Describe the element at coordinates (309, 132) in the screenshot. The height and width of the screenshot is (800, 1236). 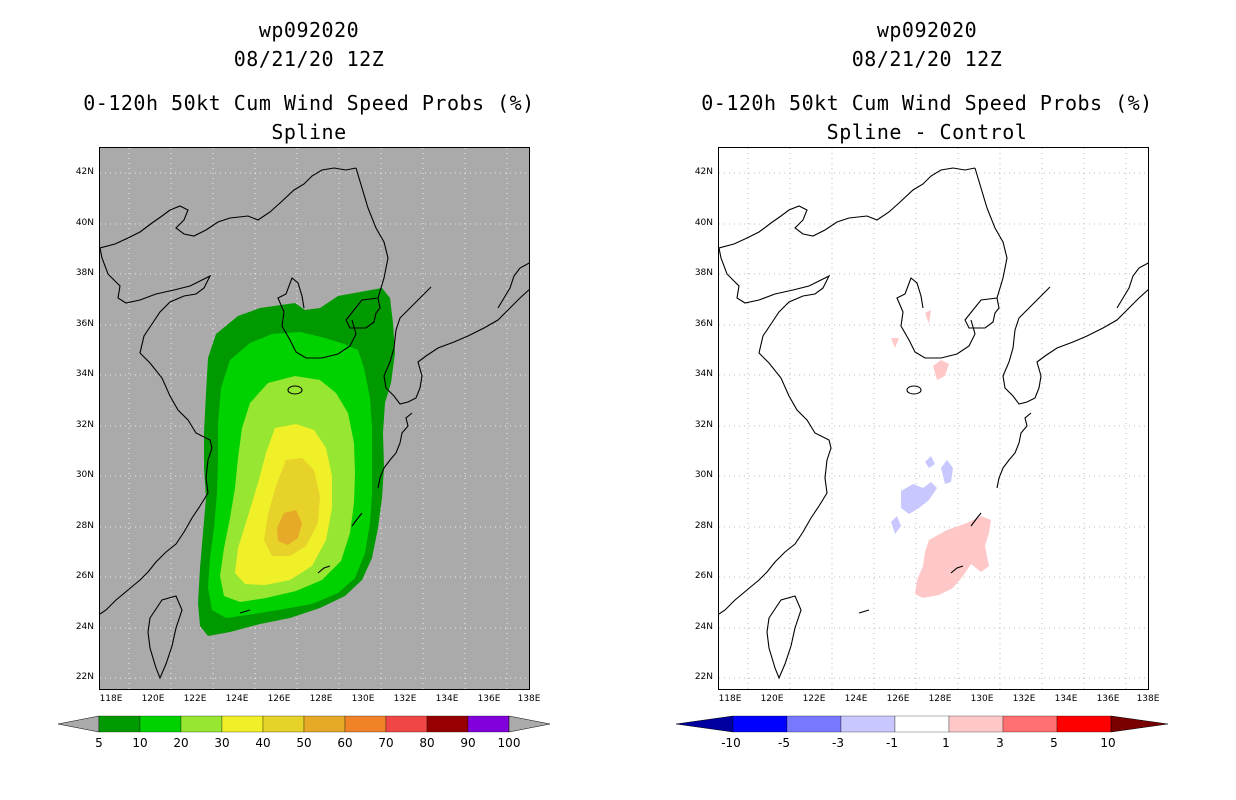
I see `method-title: Spline` at that location.